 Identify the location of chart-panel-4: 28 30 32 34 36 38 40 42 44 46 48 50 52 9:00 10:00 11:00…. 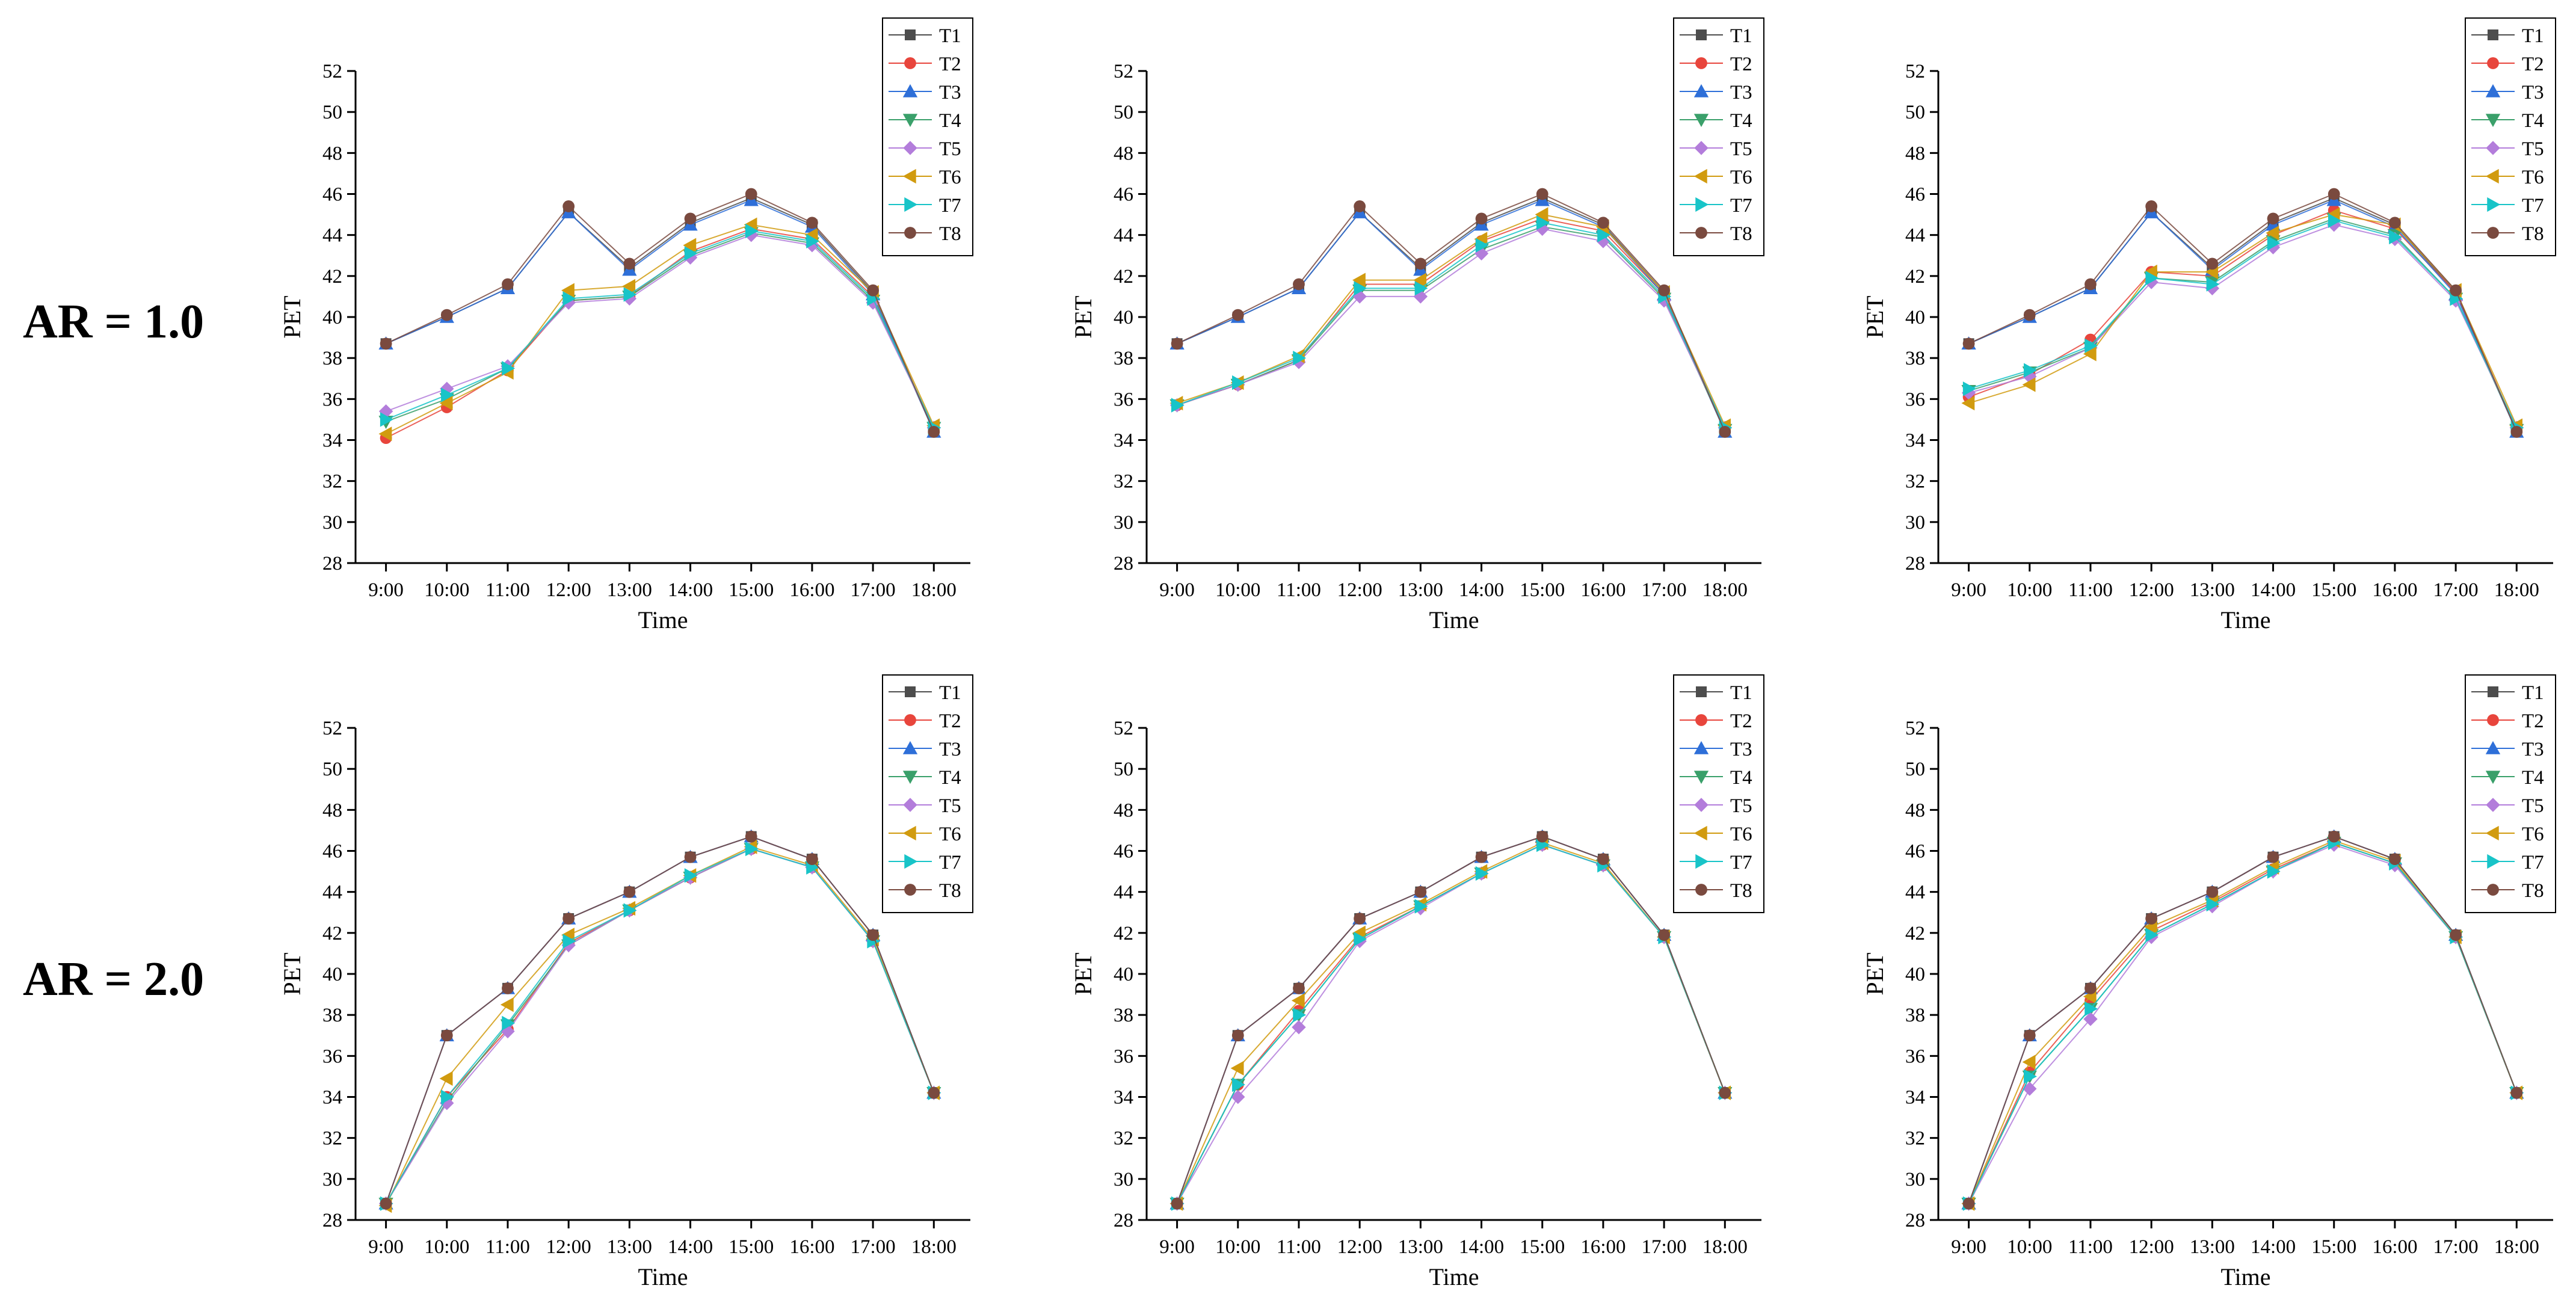
(626, 982).